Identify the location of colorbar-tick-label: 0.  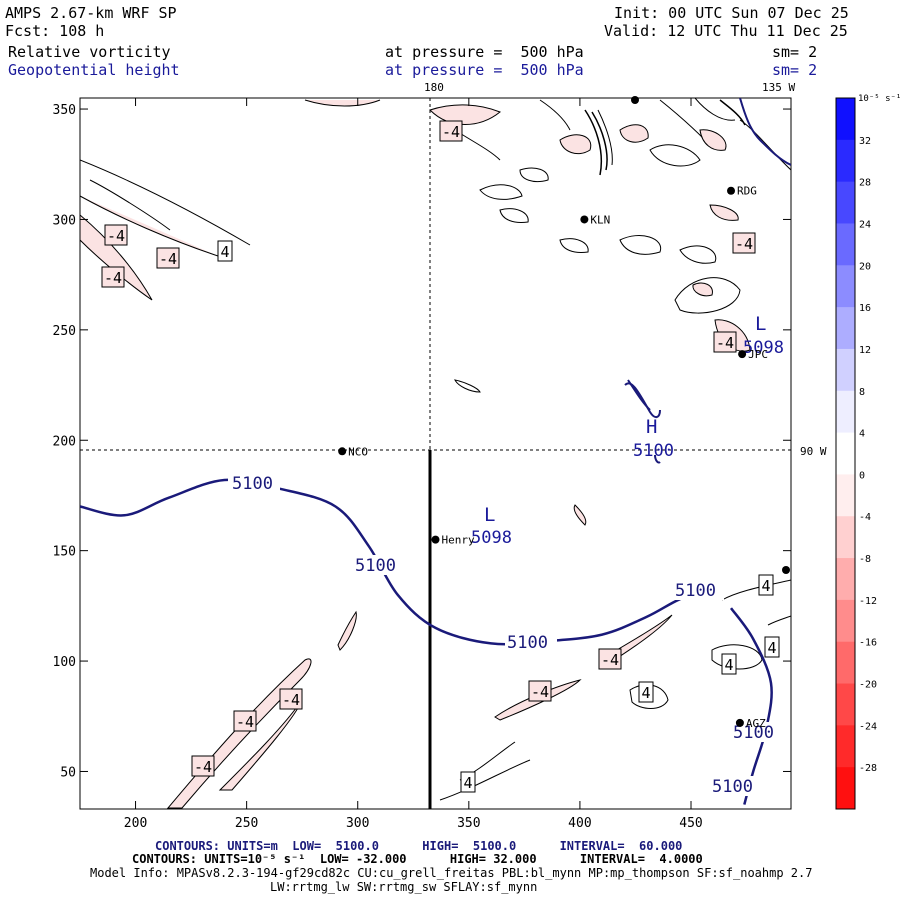
(862, 475).